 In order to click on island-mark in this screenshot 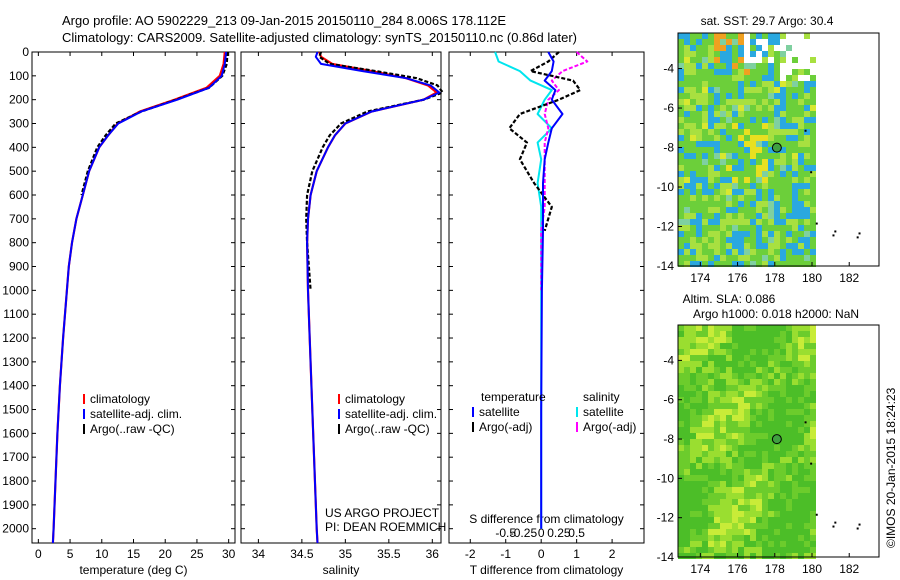, I will do `click(859, 233)`.